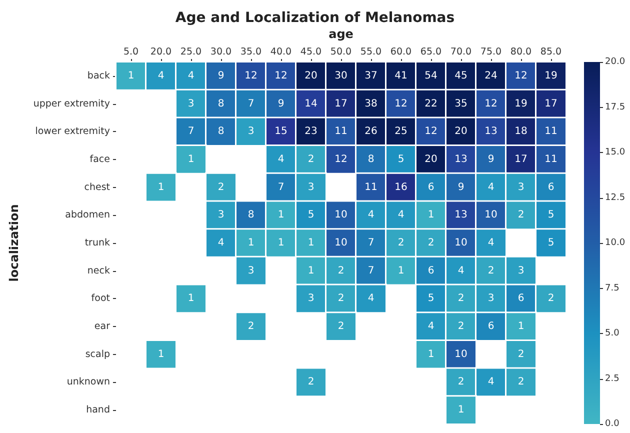 The height and width of the screenshot is (433, 630). I want to click on data-label: 20, so click(311, 76).